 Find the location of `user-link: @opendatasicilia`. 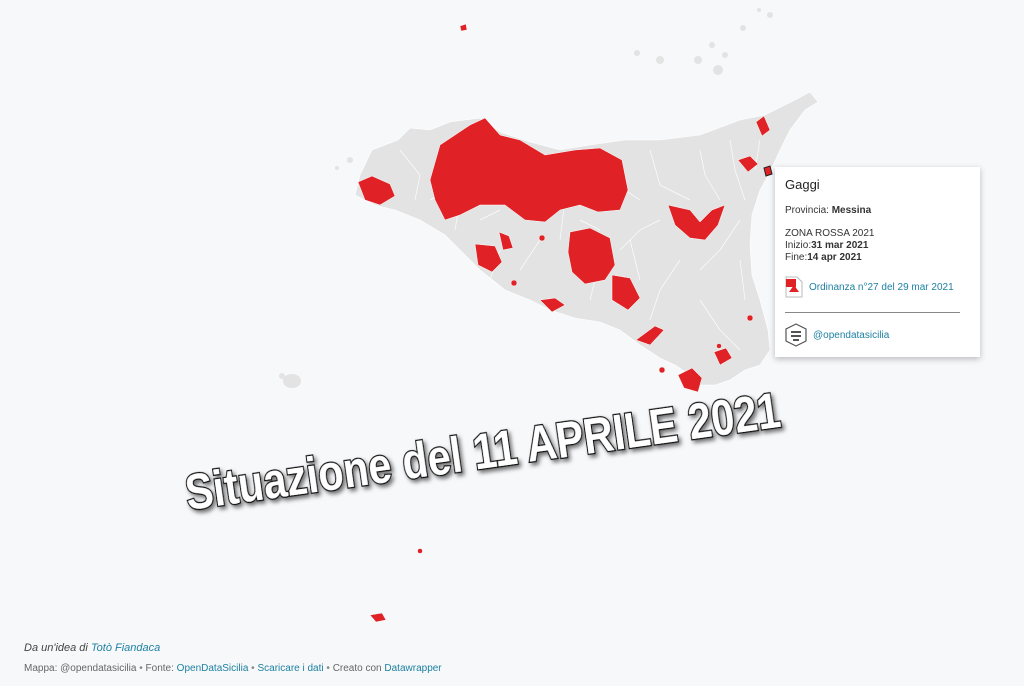

user-link: @opendatasicilia is located at coordinates (851, 335).